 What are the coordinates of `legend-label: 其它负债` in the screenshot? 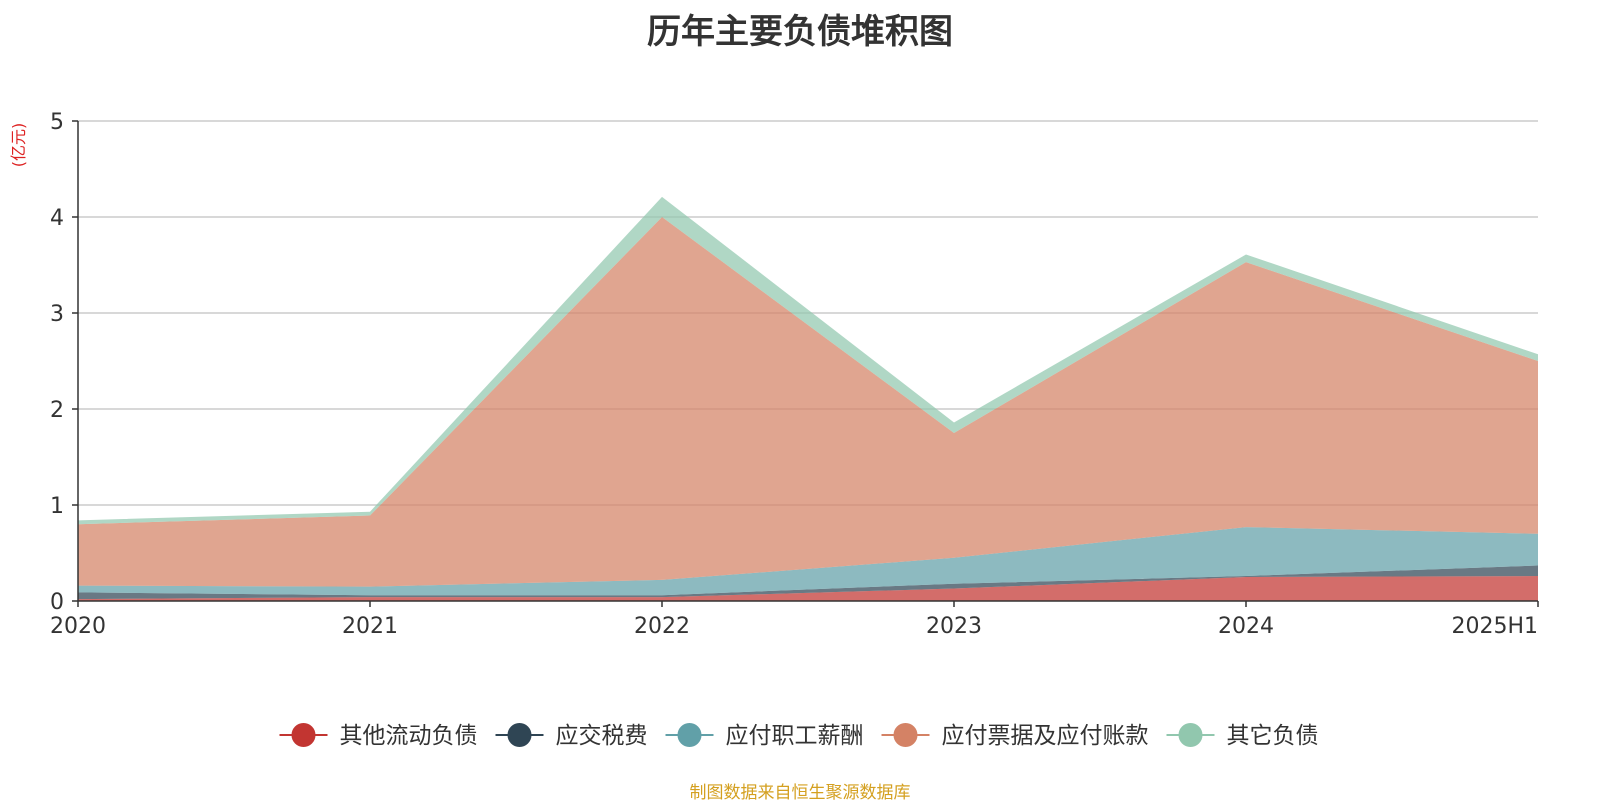 It's located at (1273, 736).